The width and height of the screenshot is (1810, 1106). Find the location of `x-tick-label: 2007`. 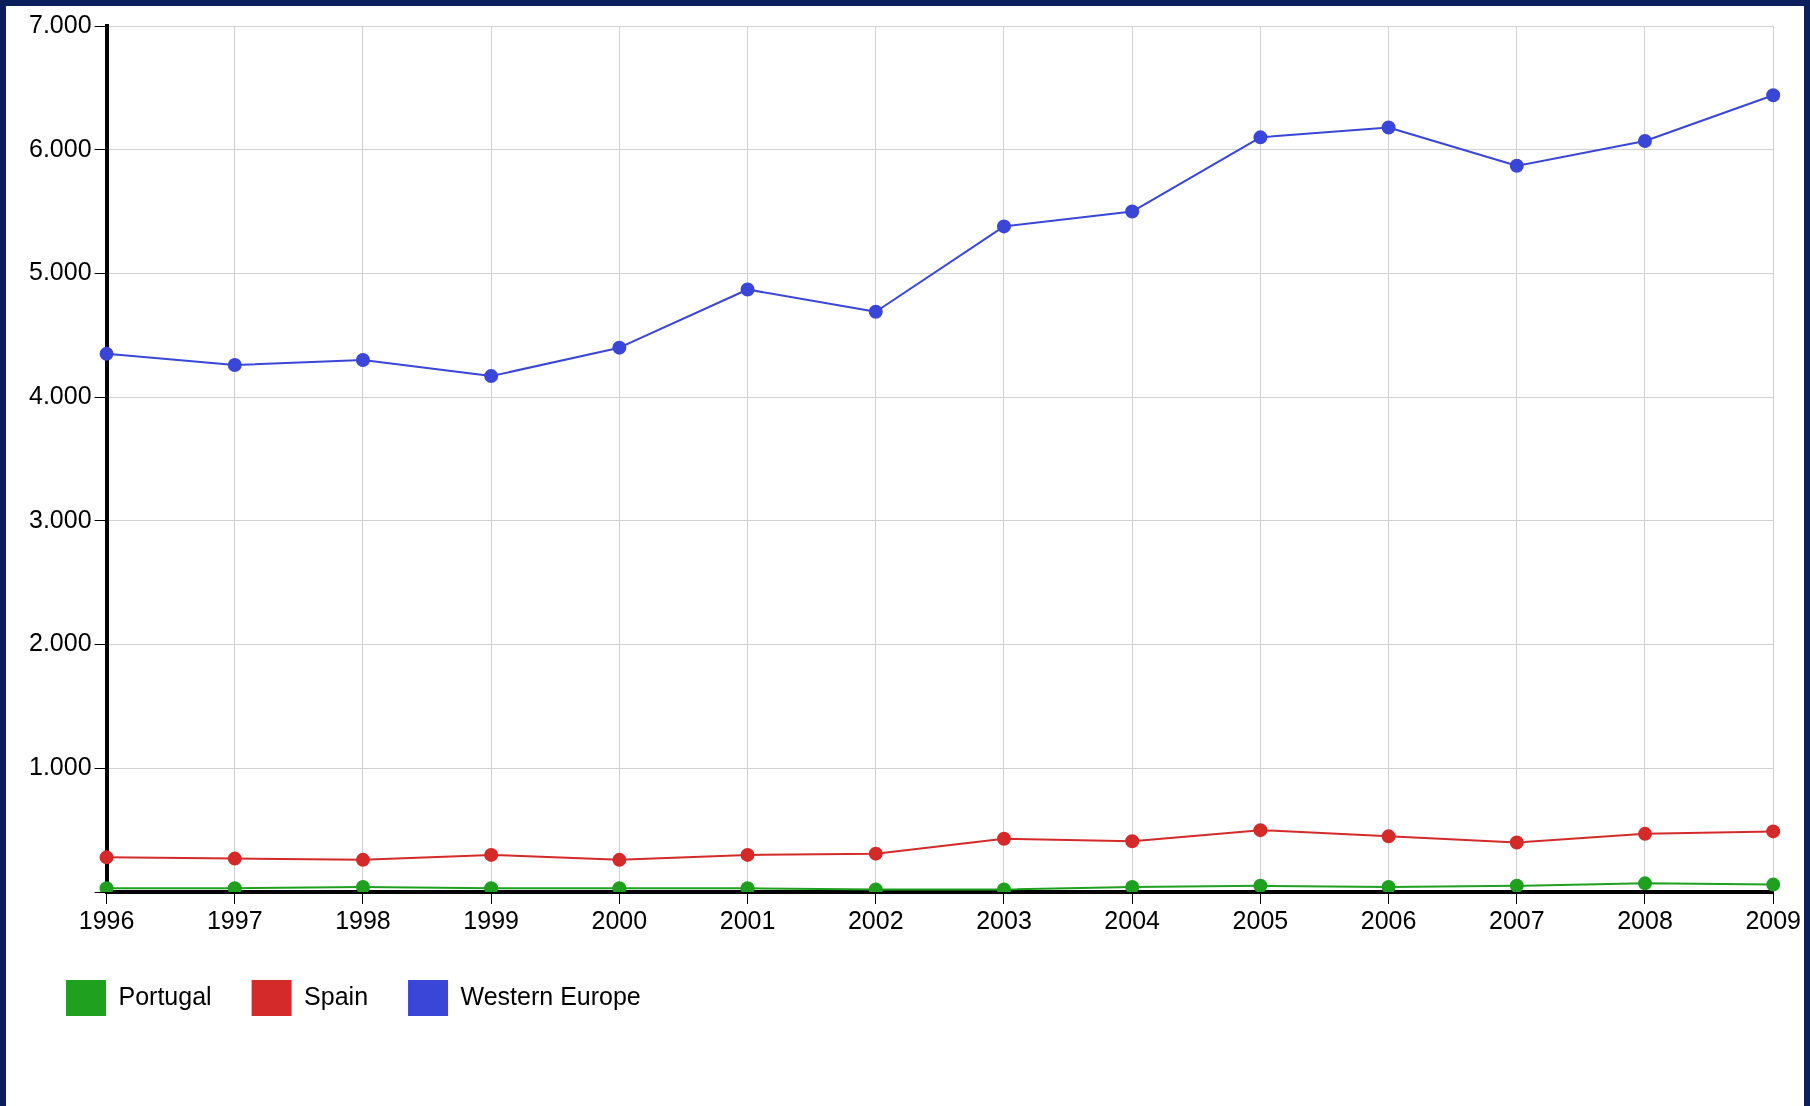

x-tick-label: 2007 is located at coordinates (1516, 919).